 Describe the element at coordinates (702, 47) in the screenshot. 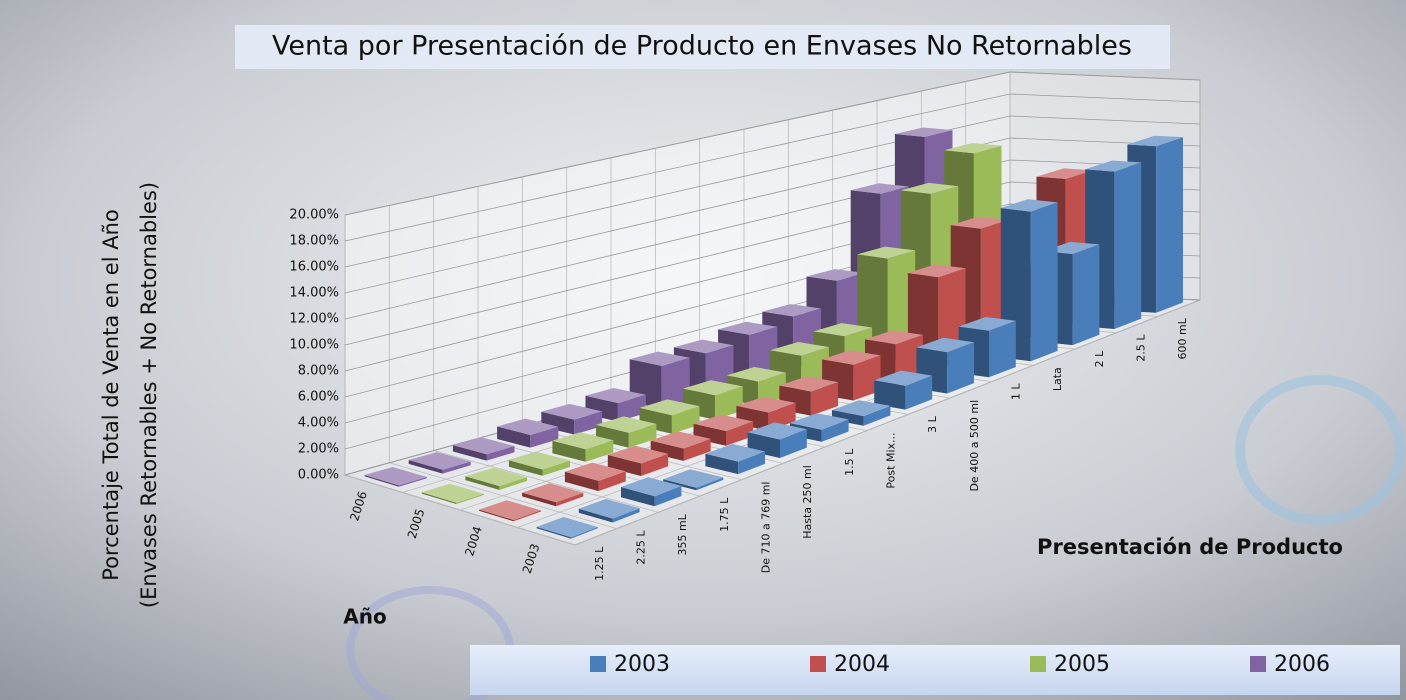

I see `title-box` at that location.